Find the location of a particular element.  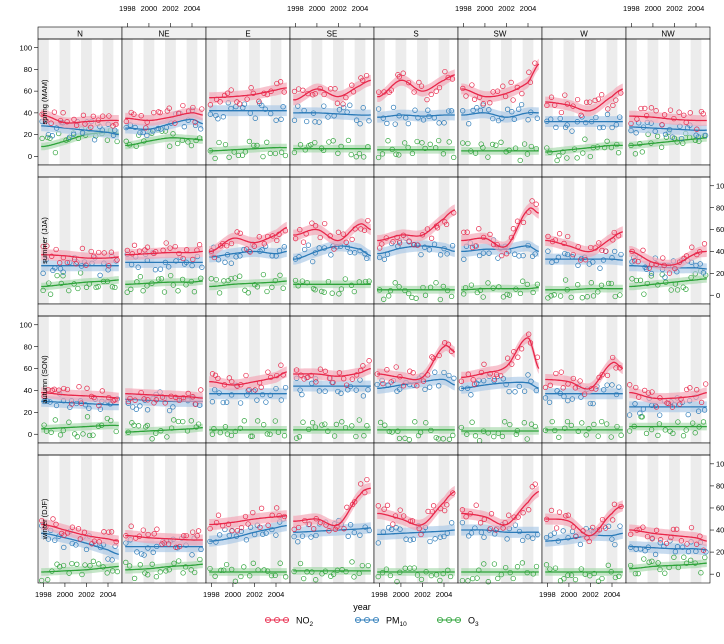

panel-s-row0: S is located at coordinates (416, 96).